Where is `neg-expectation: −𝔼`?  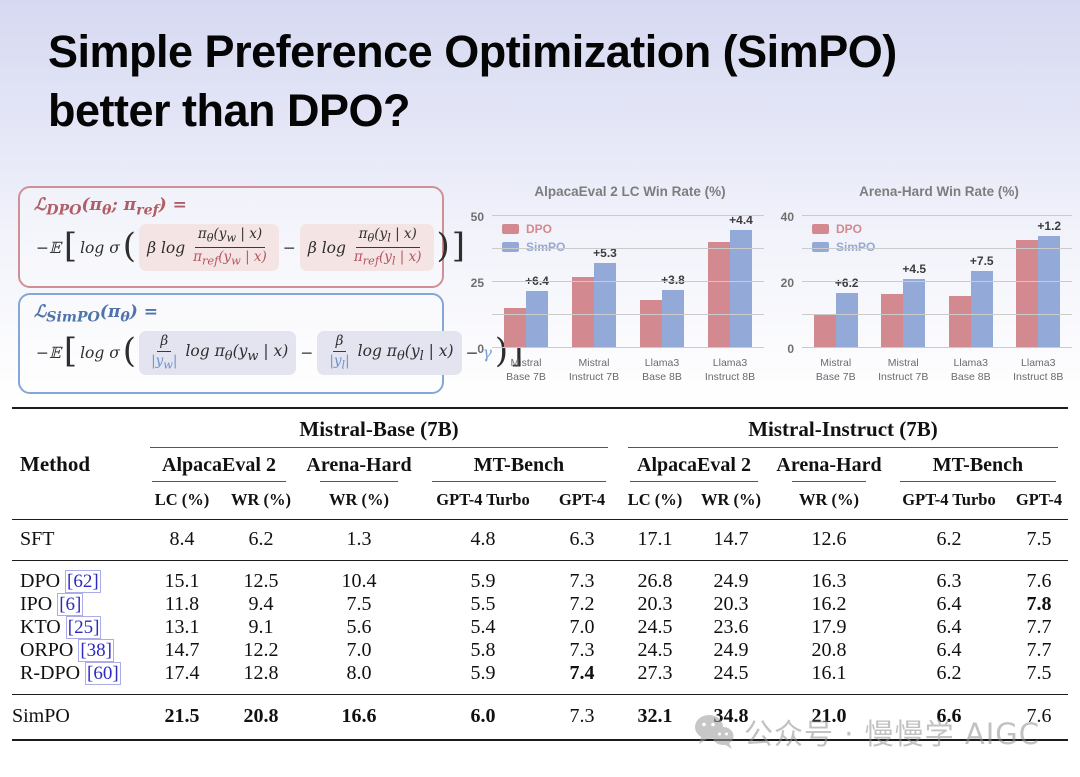
neg-expectation: −𝔼 is located at coordinates (48, 353).